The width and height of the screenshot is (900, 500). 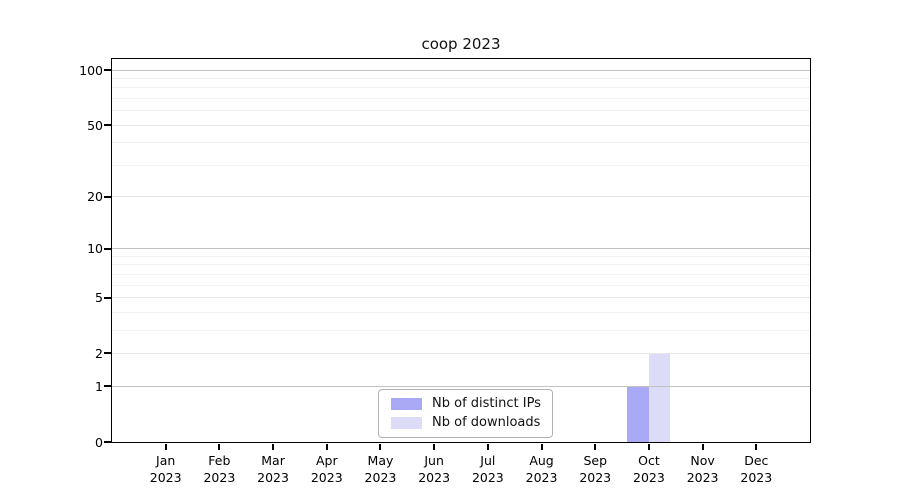 What do you see at coordinates (95, 197) in the screenshot?
I see `y-tick-label: 20` at bounding box center [95, 197].